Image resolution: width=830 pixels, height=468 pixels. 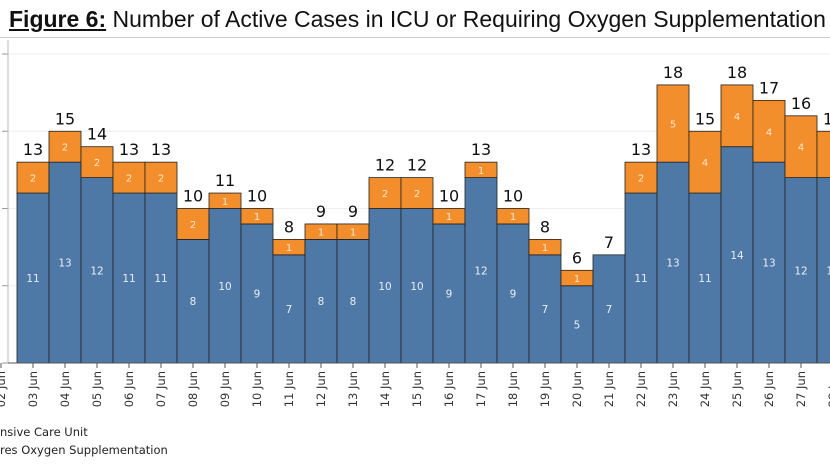 What do you see at coordinates (225, 389) in the screenshot?
I see `x-tick-label: 09 Jun` at bounding box center [225, 389].